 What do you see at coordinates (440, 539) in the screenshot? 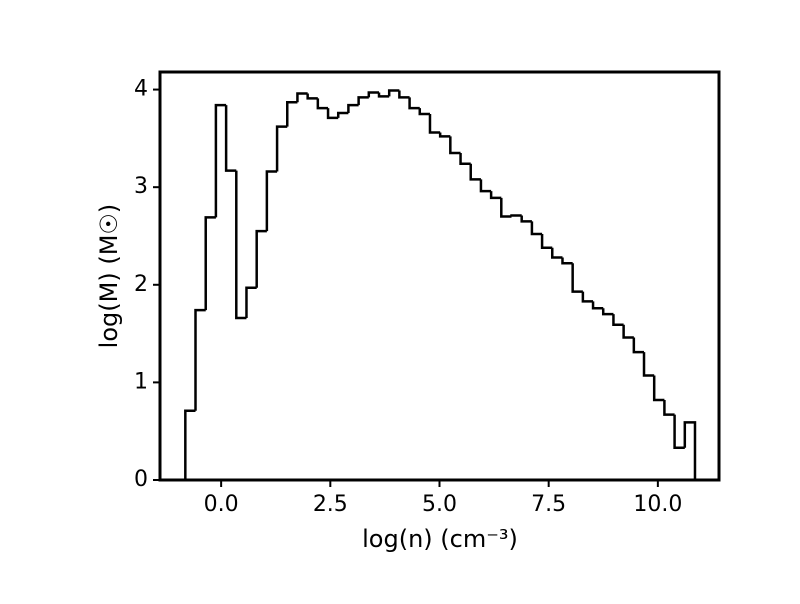
I see `x-axis-label: log(n) (cm⁻³)` at bounding box center [440, 539].